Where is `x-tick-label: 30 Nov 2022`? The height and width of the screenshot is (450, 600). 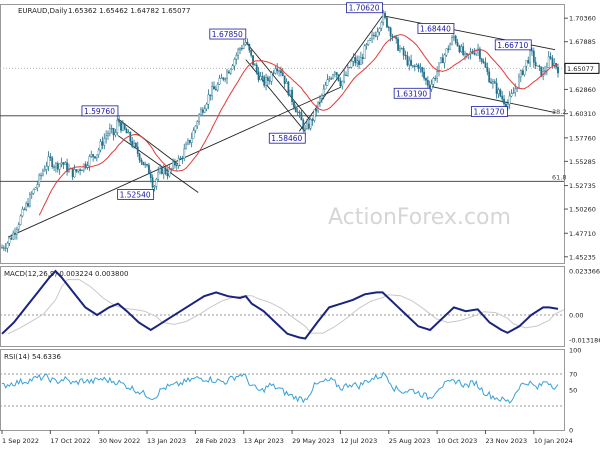
x-tick-label: 30 Nov 2022 is located at coordinates (120, 441).